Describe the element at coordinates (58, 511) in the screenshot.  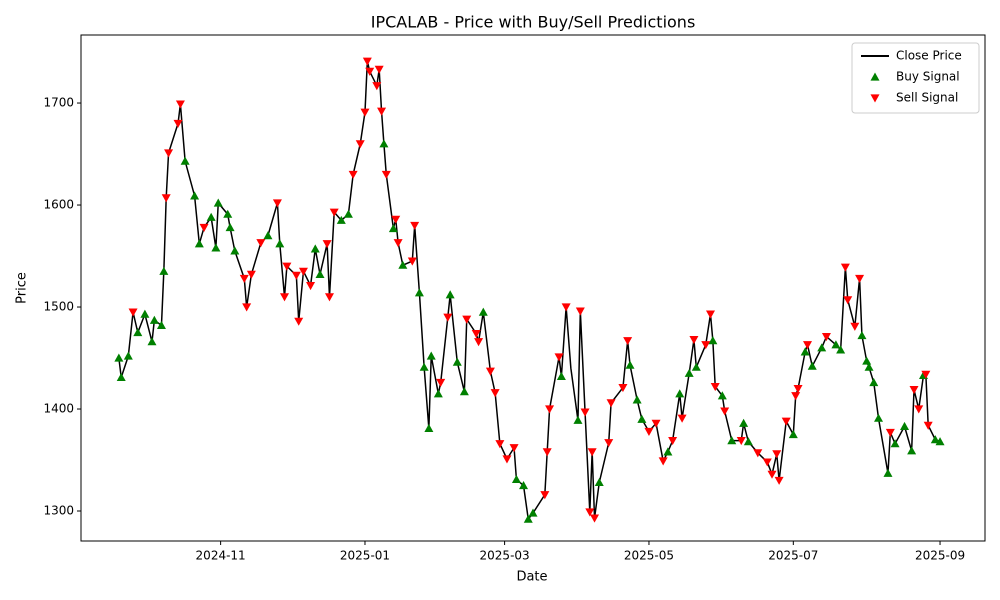
I see `y-tick-label: 1300` at that location.